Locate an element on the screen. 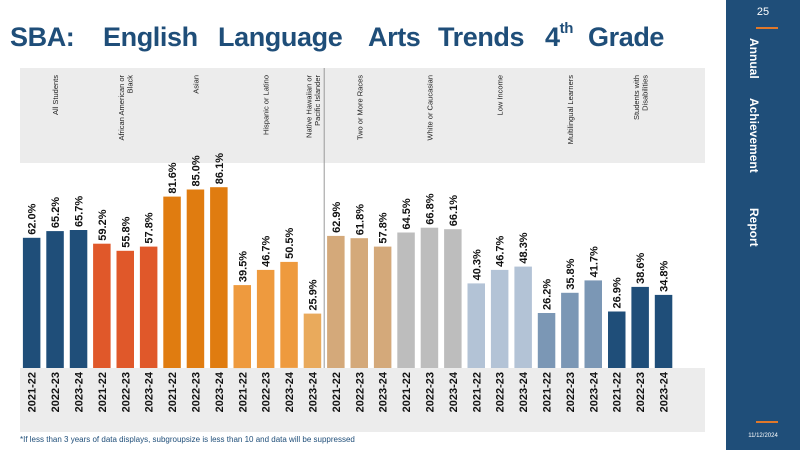 The width and height of the screenshot is (800, 450). title-word: Language is located at coordinates (280, 37).